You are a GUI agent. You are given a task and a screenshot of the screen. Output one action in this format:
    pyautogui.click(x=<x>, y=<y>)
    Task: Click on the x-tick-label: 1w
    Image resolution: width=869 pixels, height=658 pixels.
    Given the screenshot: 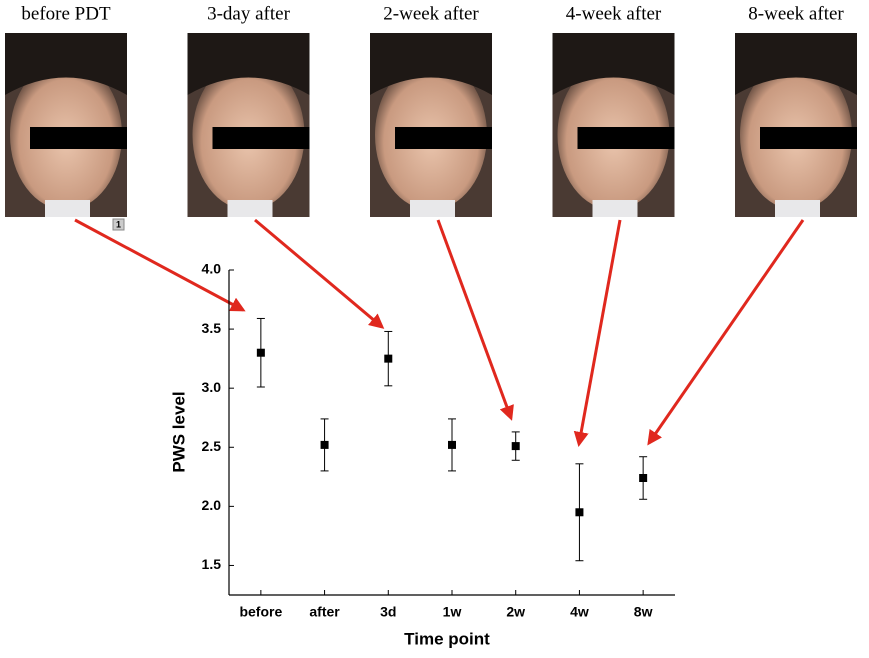 What is the action you would take?
    pyautogui.click(x=452, y=612)
    